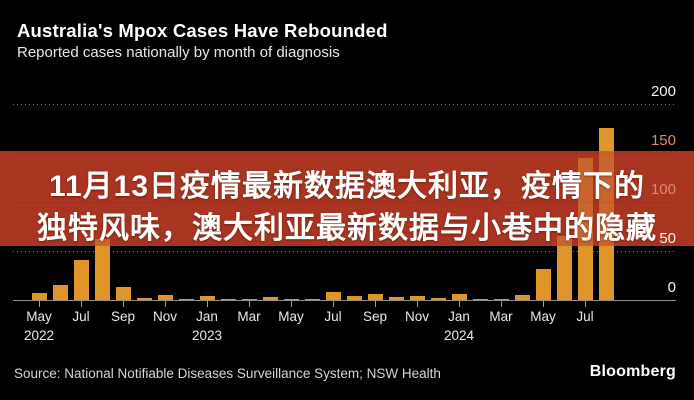  Describe the element at coordinates (480, 299) in the screenshot. I see `bar-feb-2024` at that location.